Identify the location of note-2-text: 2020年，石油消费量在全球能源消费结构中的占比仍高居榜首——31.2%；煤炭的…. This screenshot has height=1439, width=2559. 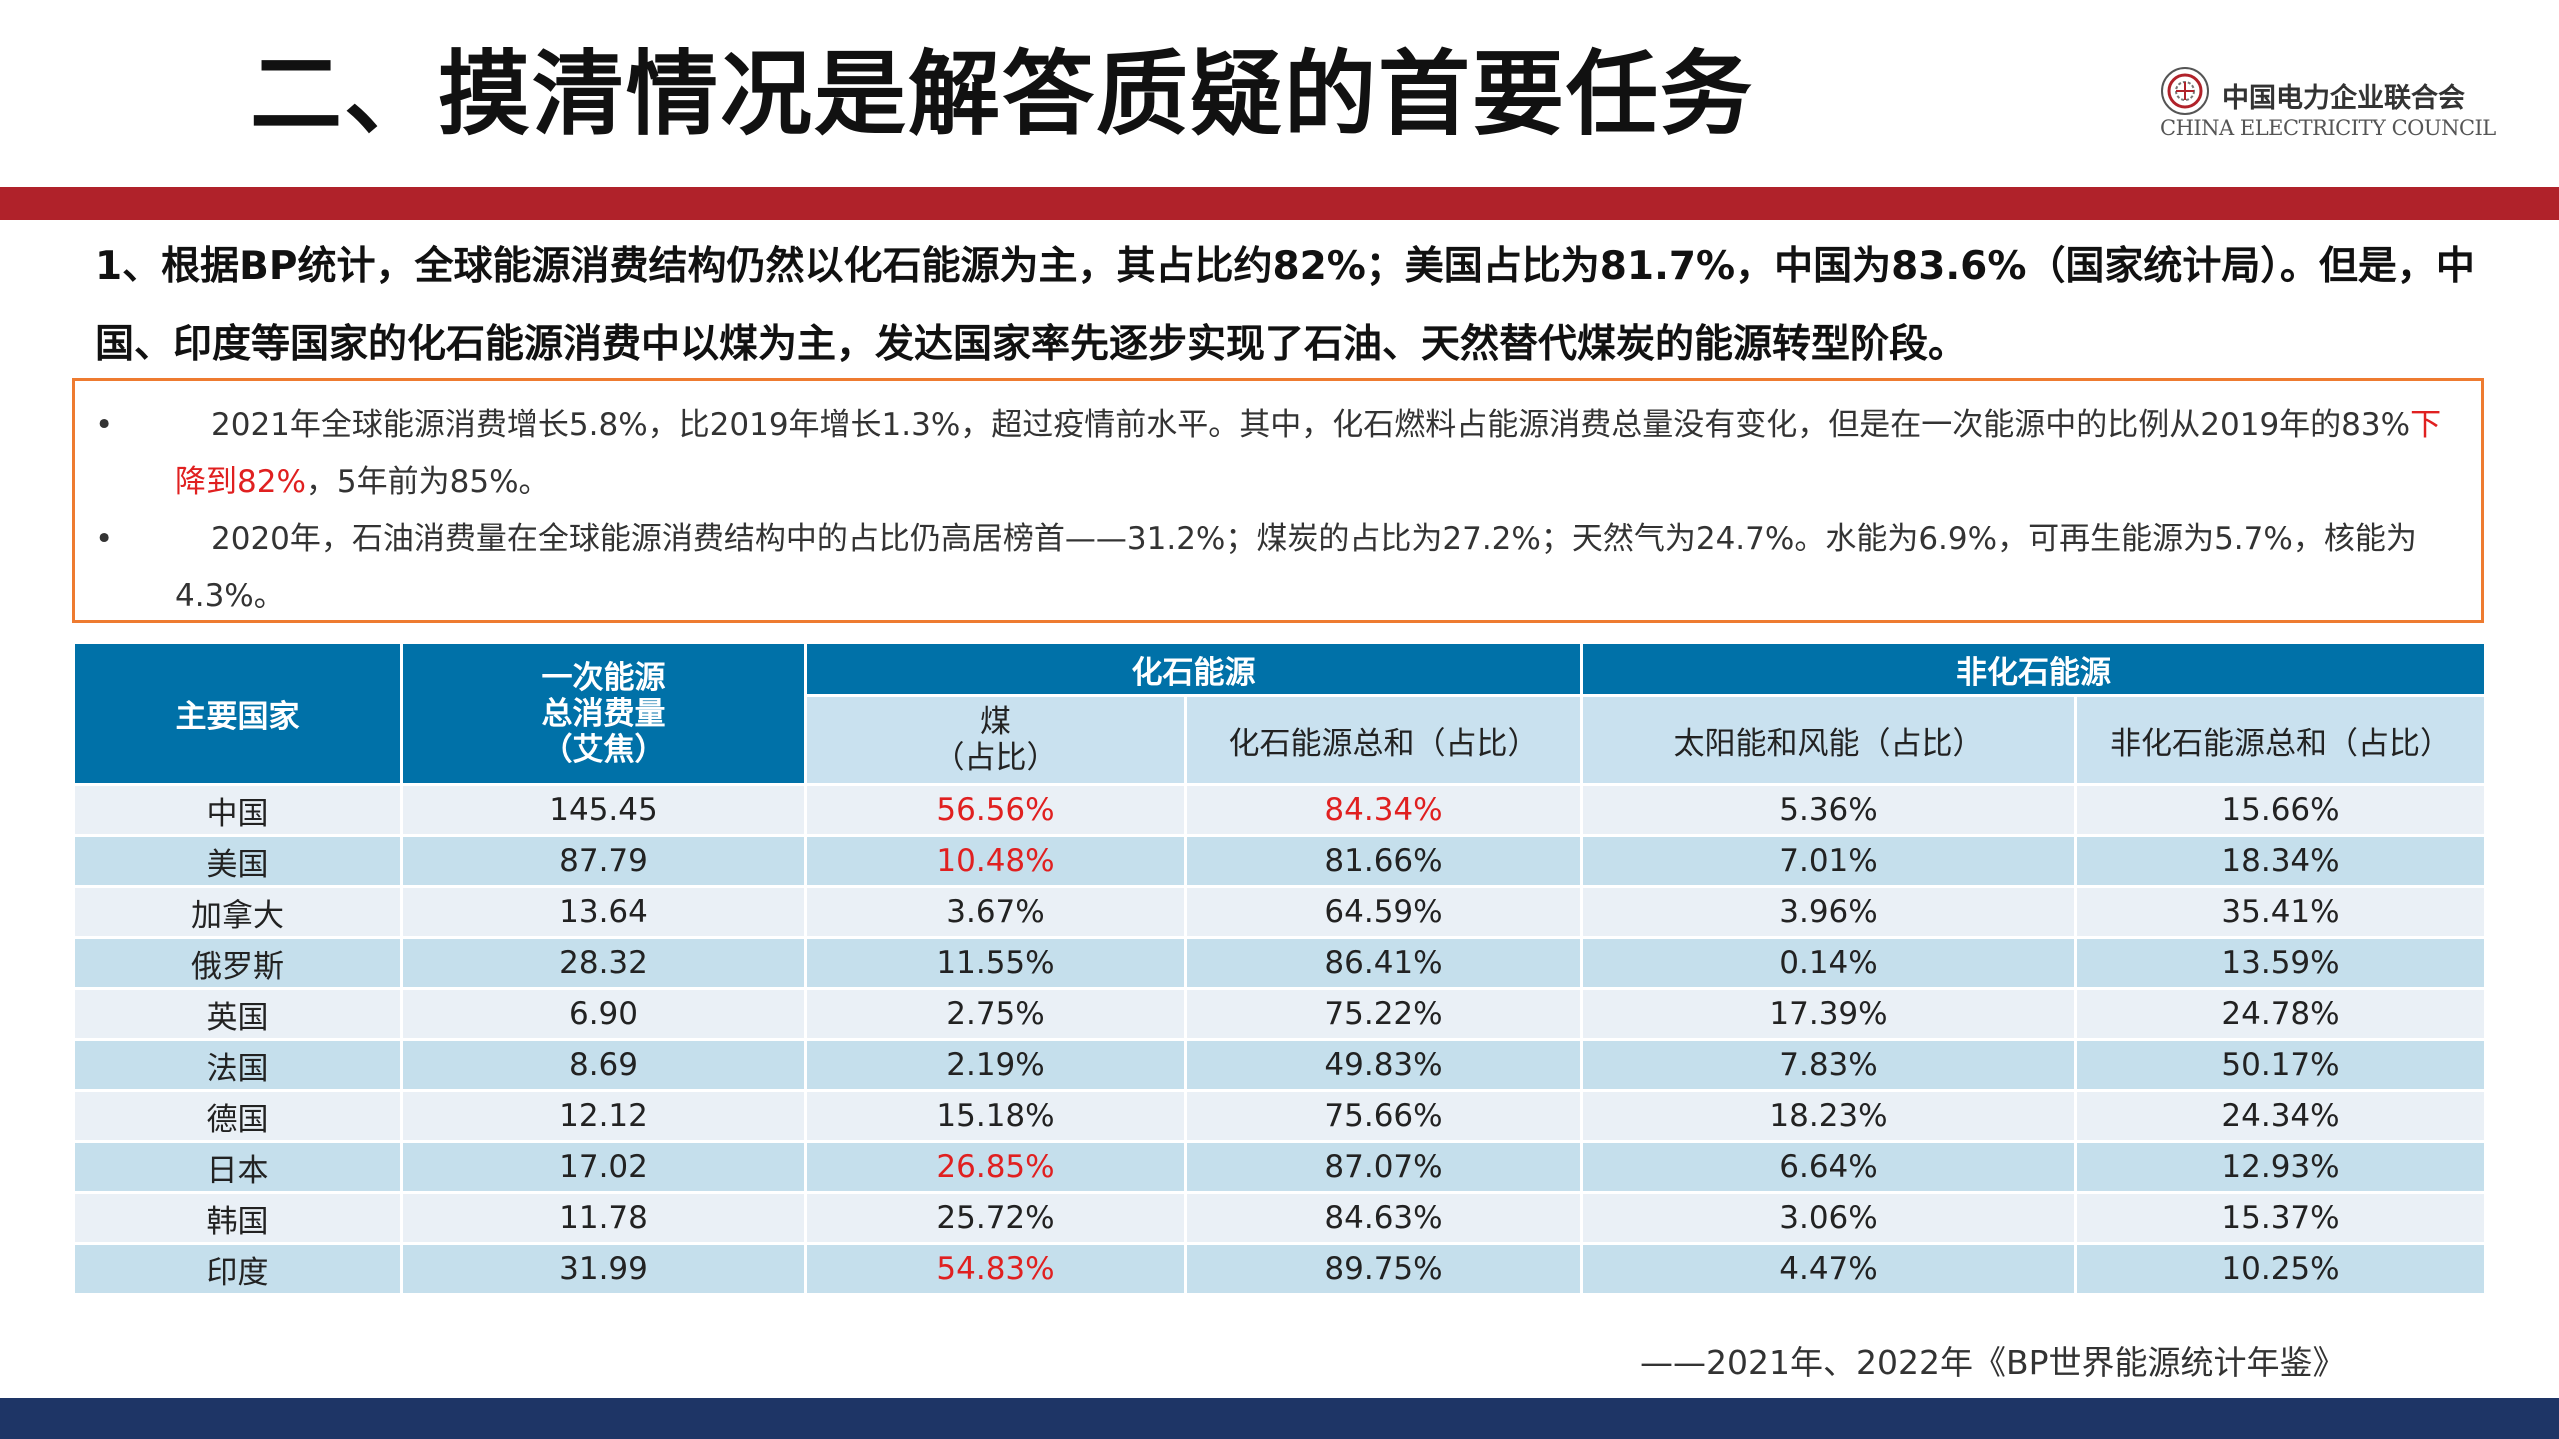
(1296, 567).